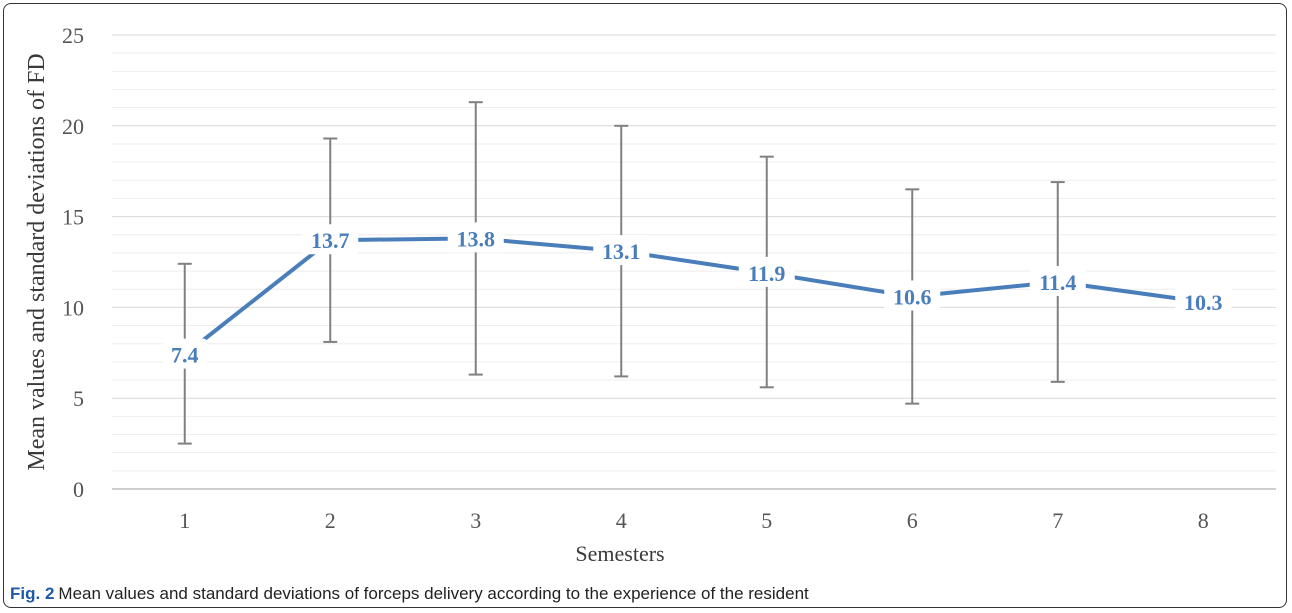  I want to click on y-tick-label: 25, so click(73, 35).